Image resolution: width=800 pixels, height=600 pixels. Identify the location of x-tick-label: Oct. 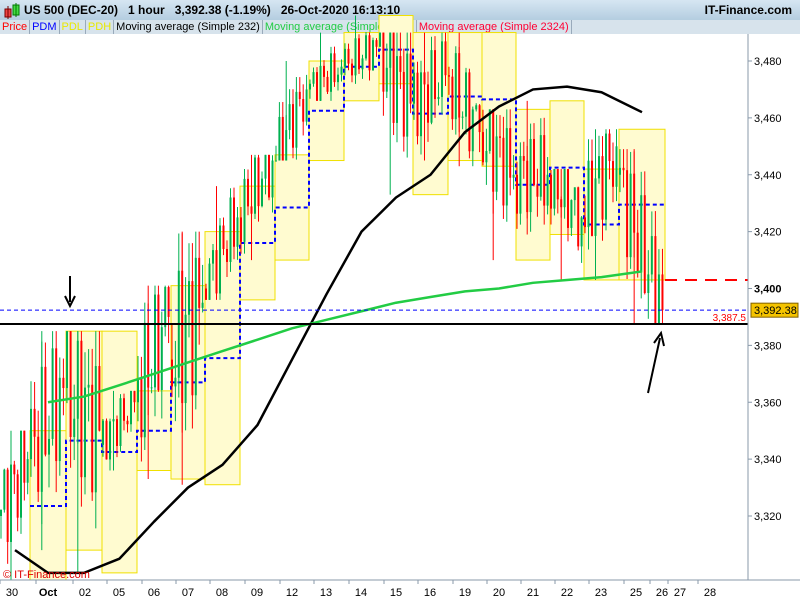
(48, 593).